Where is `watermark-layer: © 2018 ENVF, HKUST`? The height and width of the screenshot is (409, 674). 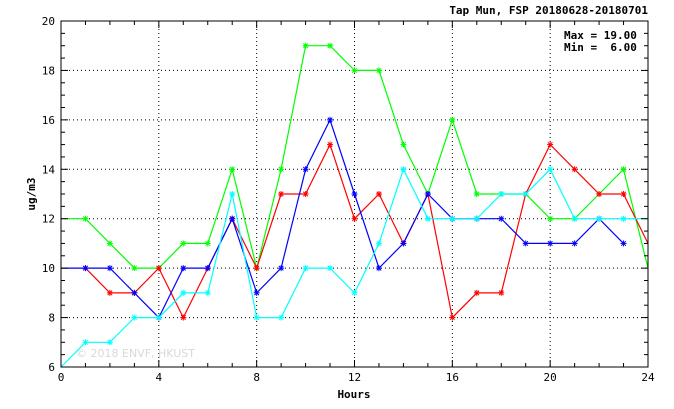
watermark-layer: © 2018 ENVF, HKUST is located at coordinates (135, 353).